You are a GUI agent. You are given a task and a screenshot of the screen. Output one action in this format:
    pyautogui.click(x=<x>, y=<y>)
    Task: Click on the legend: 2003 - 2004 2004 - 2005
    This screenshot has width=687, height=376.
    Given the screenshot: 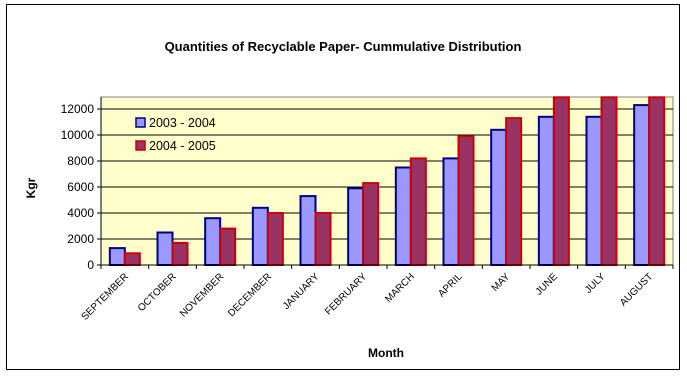 What is the action you would take?
    pyautogui.click(x=175, y=134)
    